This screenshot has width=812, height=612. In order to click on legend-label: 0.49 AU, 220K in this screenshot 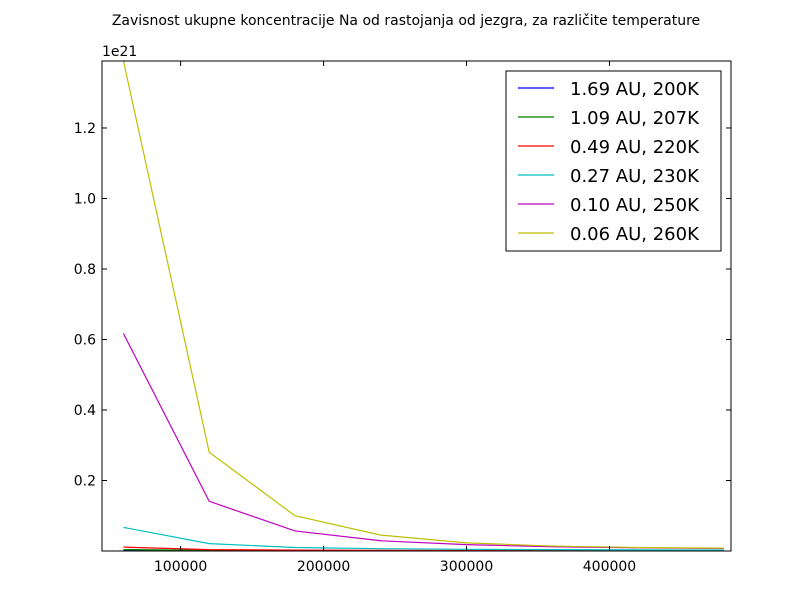, I will do `click(635, 147)`.